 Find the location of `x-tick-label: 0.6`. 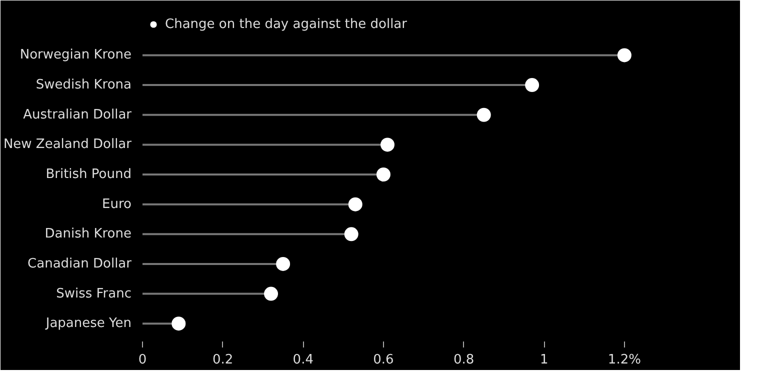

x-tick-label: 0.6 is located at coordinates (383, 360).